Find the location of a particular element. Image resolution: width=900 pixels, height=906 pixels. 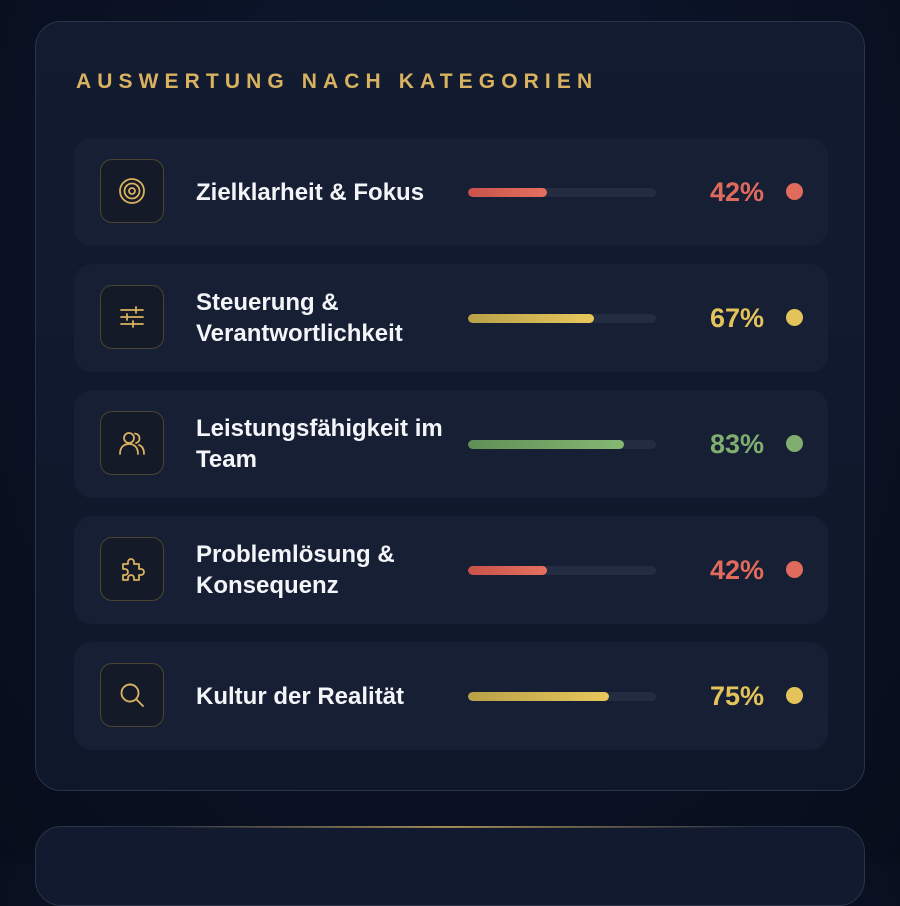

category-percent: 83% is located at coordinates (736, 443).